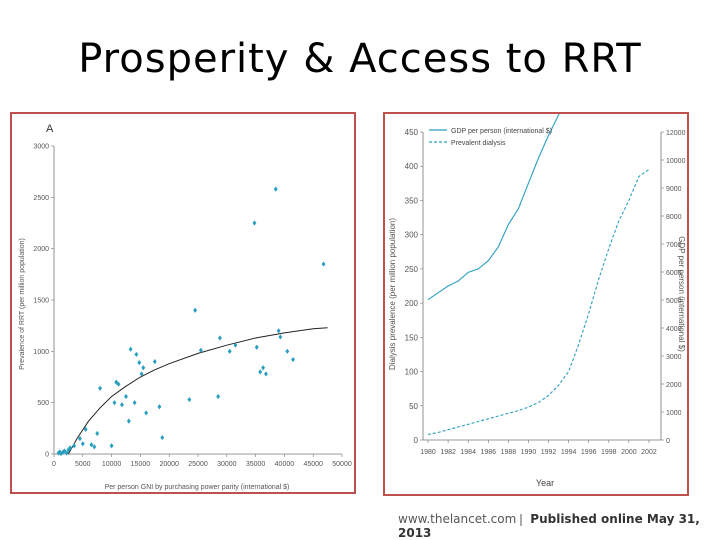 The width and height of the screenshot is (720, 540). What do you see at coordinates (50, 129) in the screenshot?
I see `chart-a-panel-label: A` at bounding box center [50, 129].